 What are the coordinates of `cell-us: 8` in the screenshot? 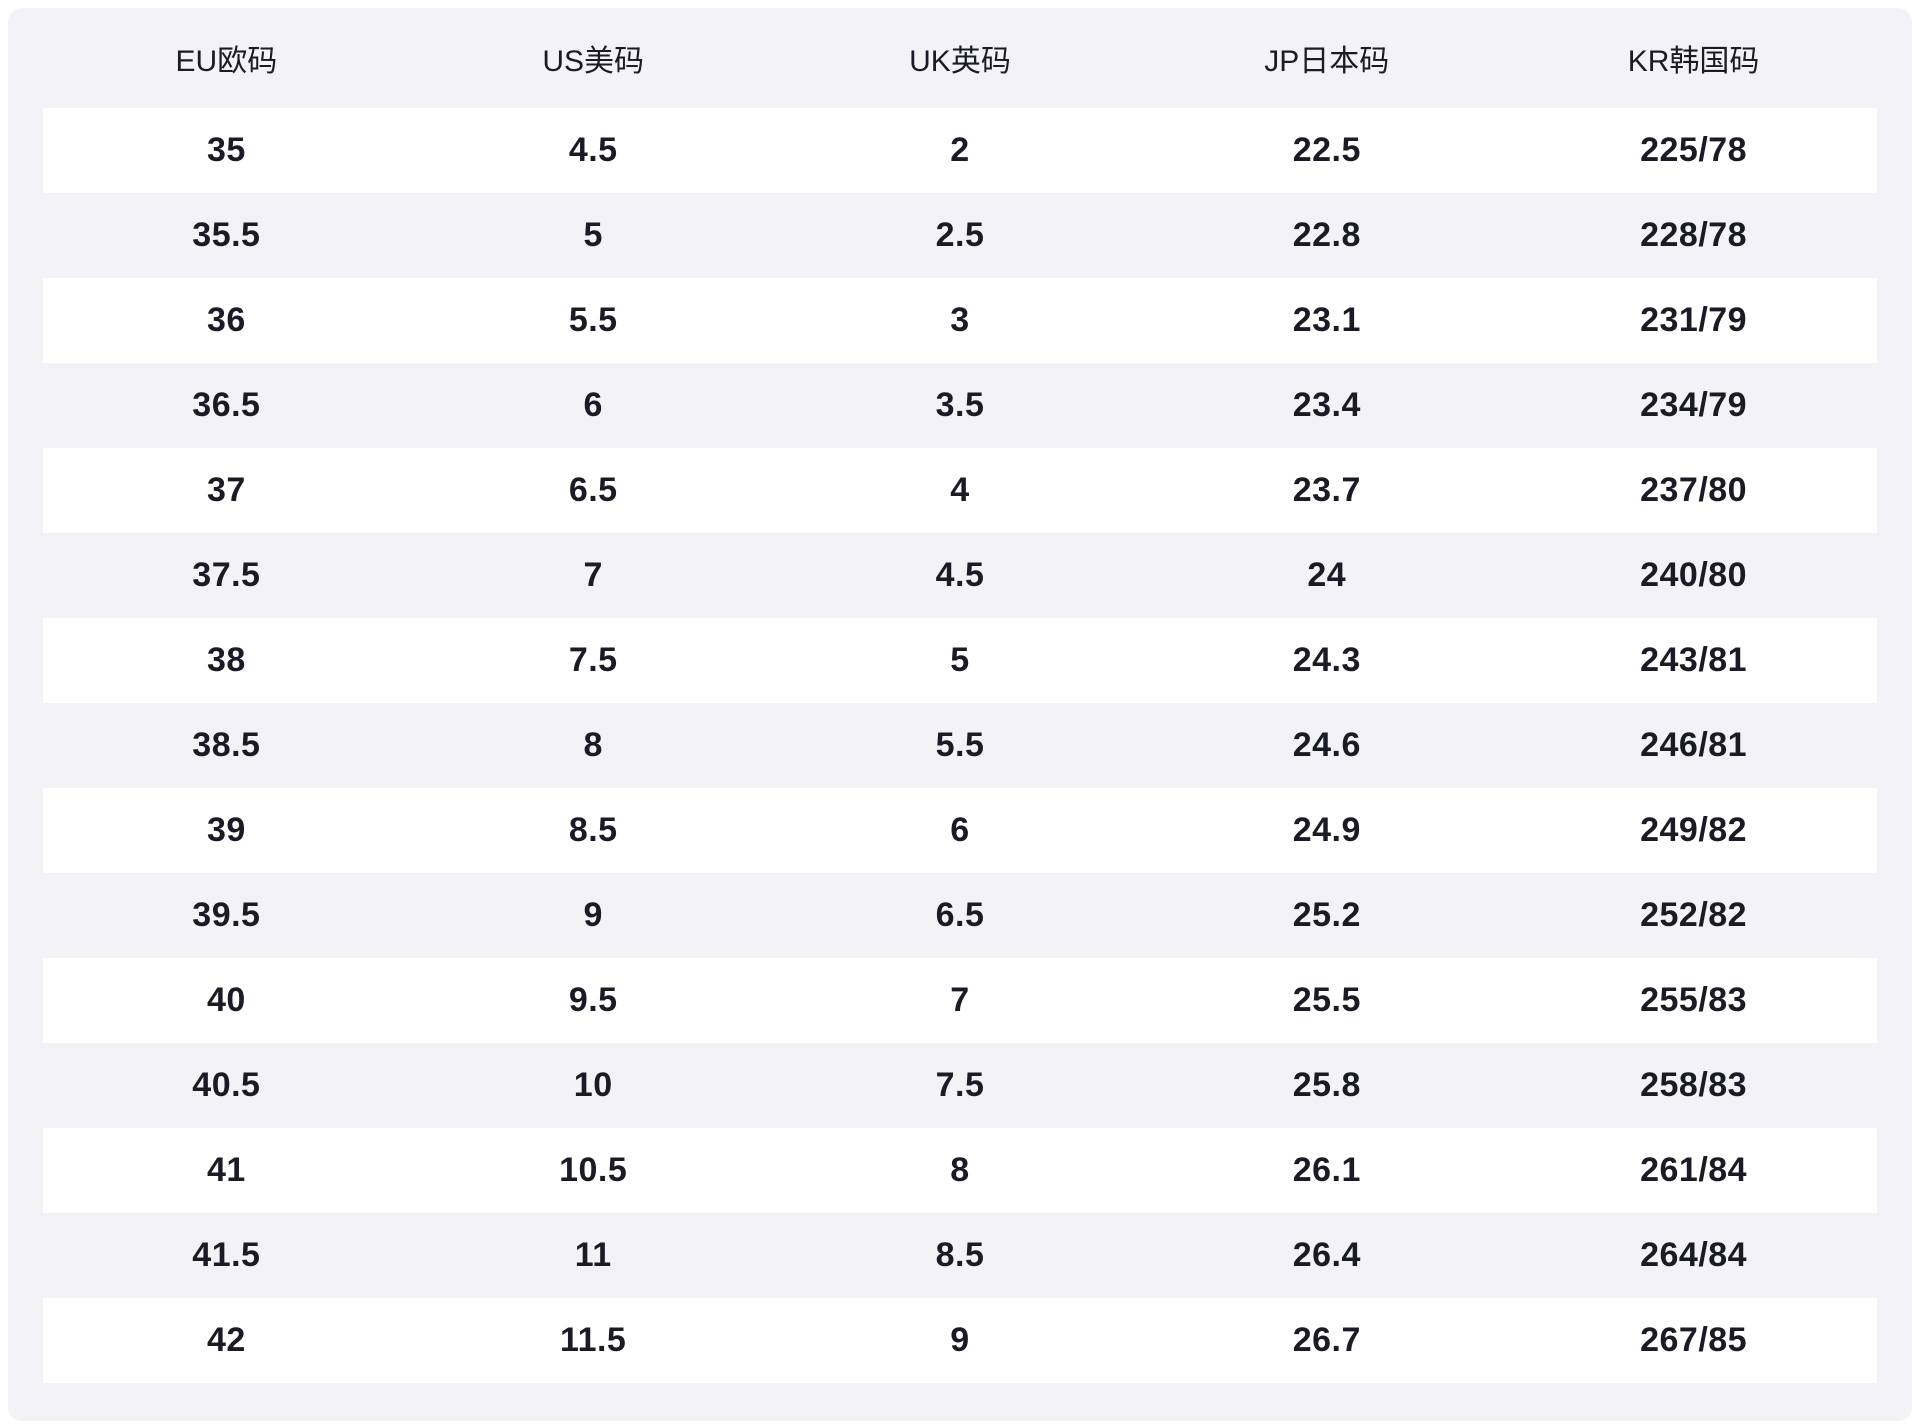 It's located at (593, 745).